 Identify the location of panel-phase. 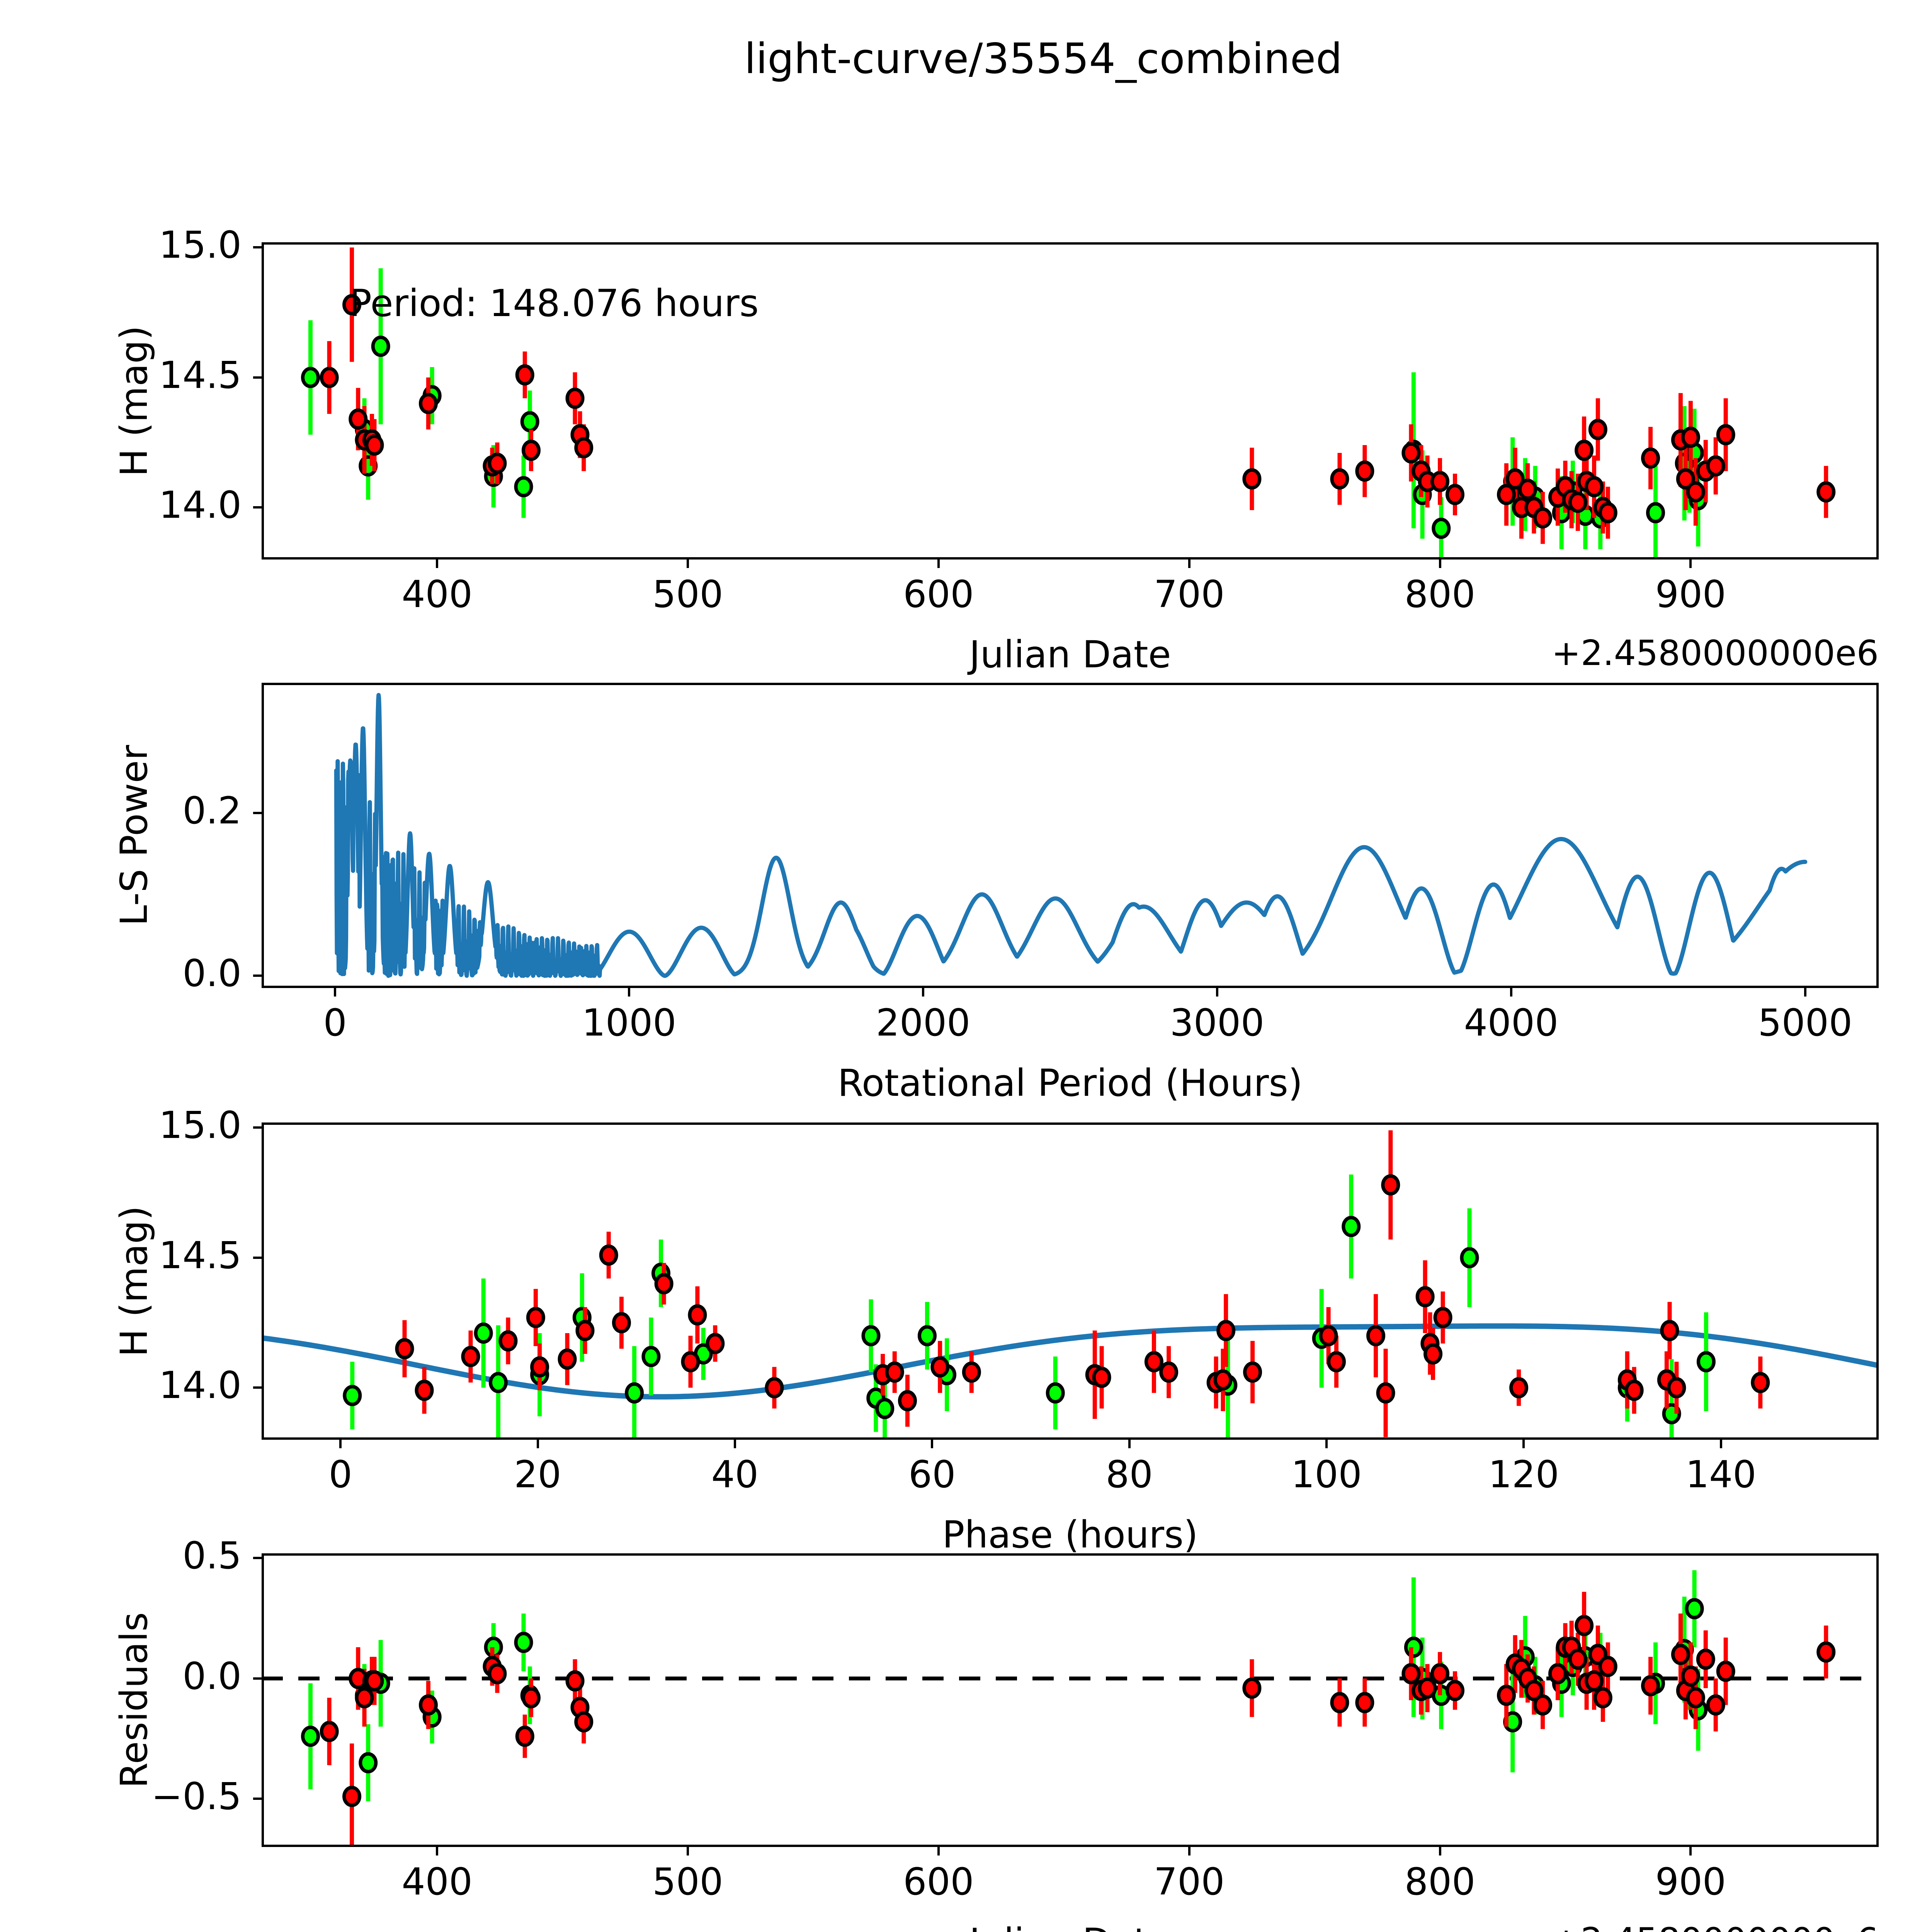
(1070, 1281).